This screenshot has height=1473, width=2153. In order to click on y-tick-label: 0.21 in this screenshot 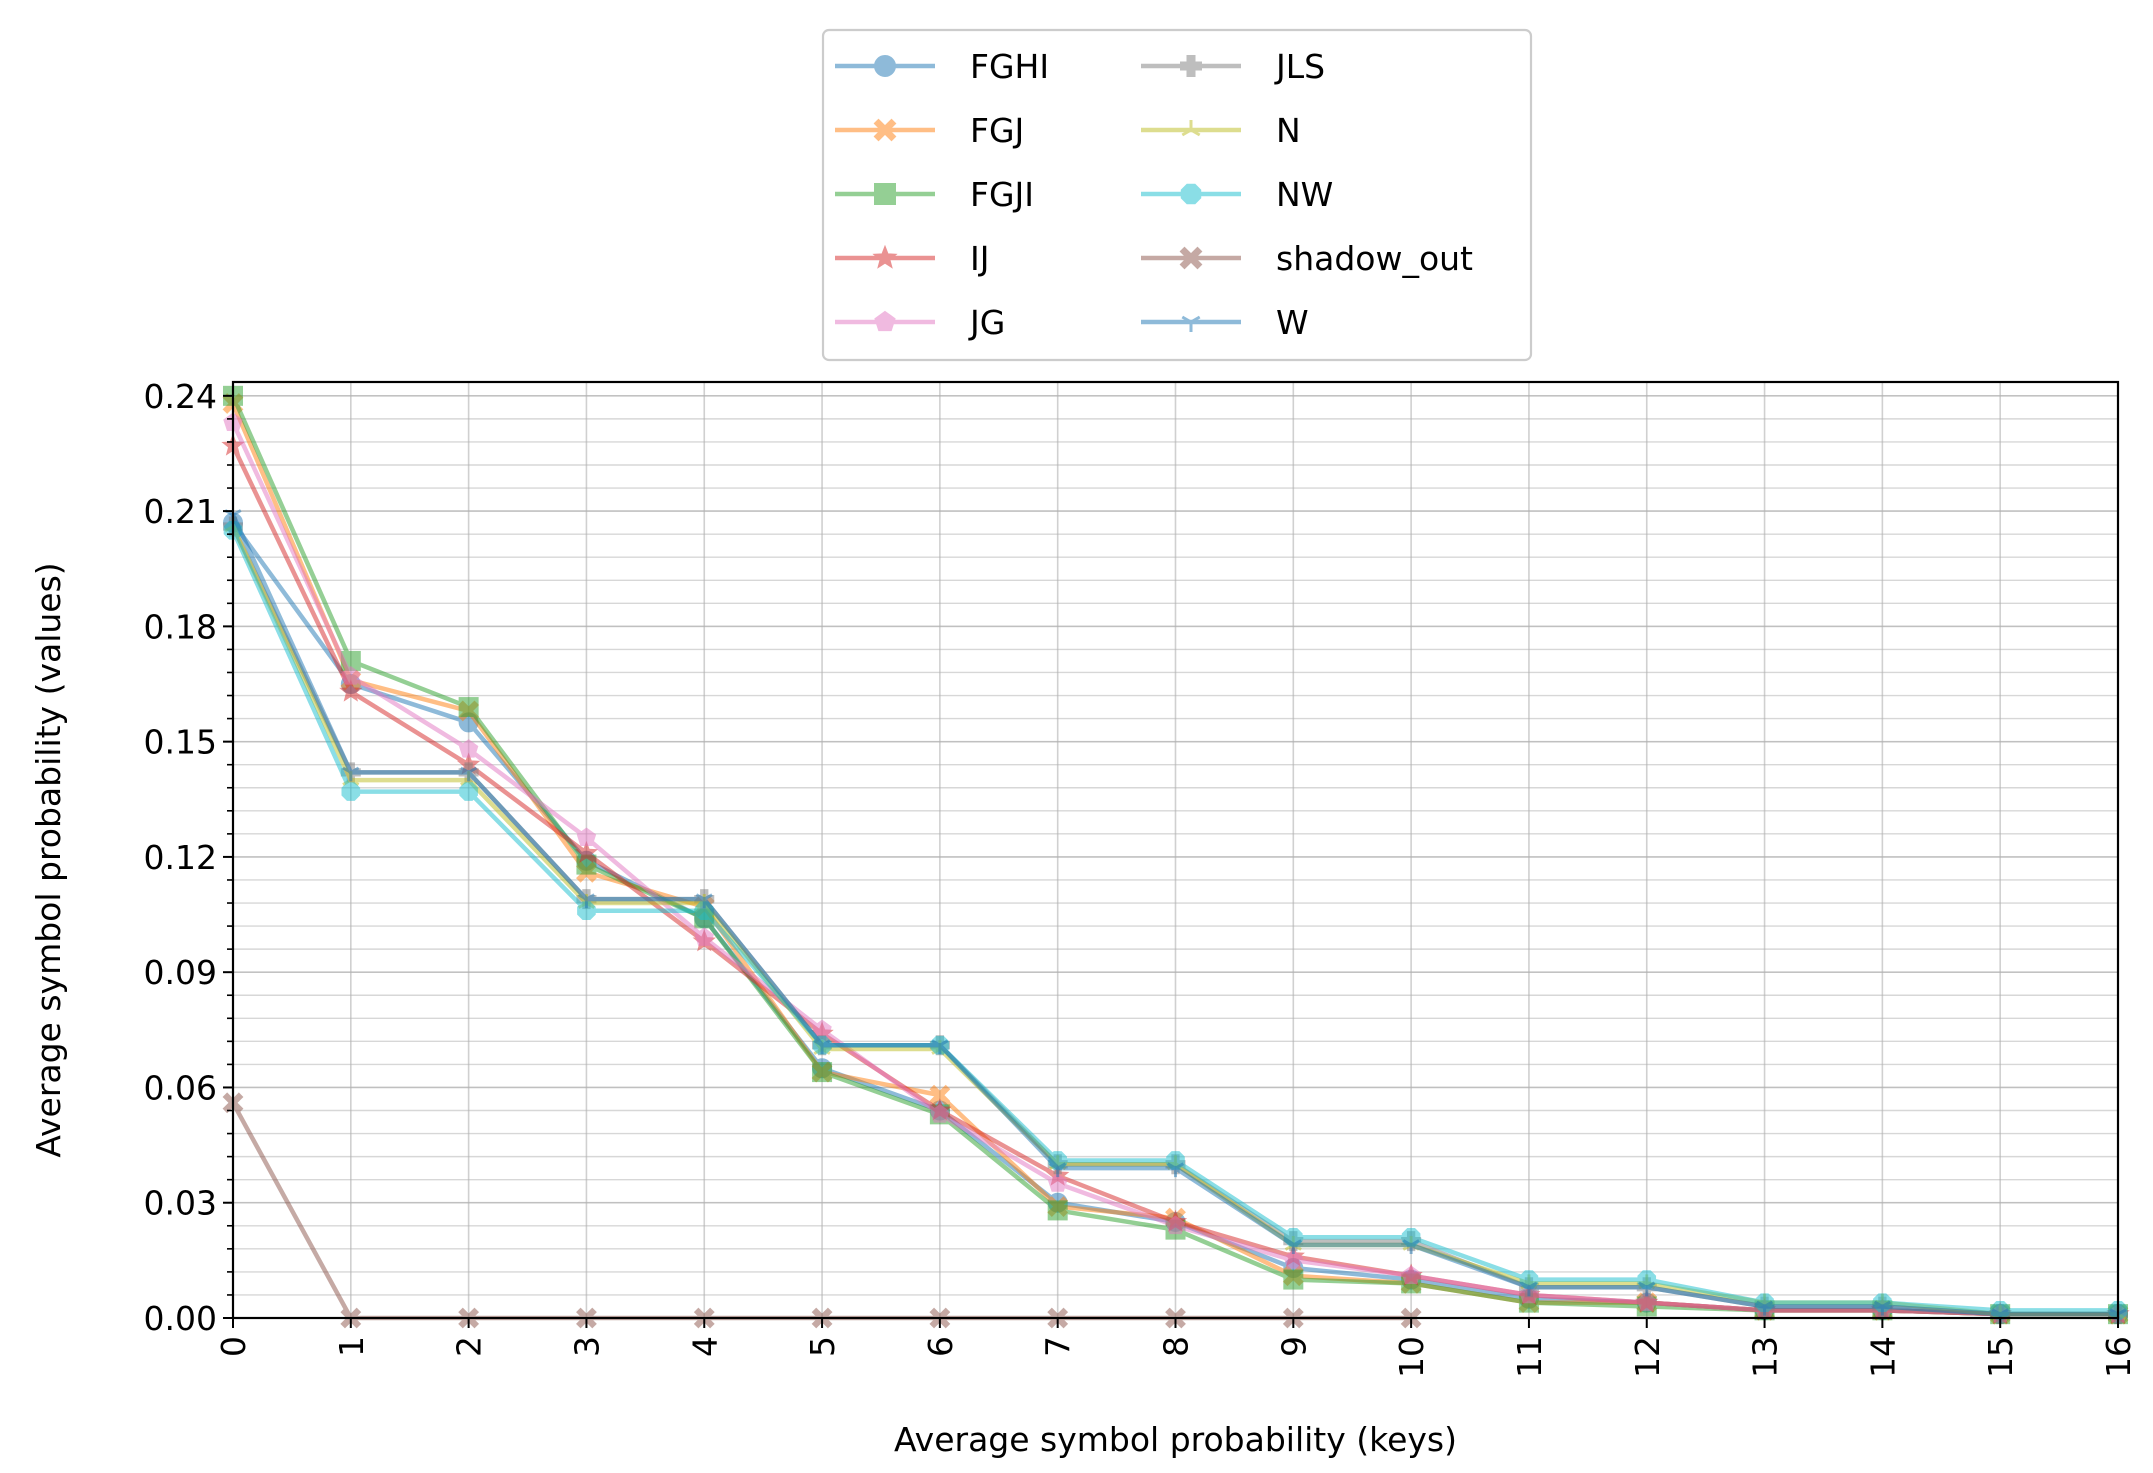, I will do `click(180, 511)`.